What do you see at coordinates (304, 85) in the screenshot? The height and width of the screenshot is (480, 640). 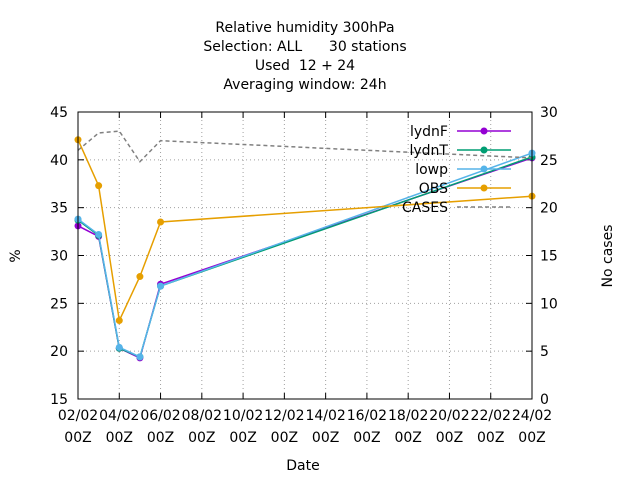 I see `title-line: Averaging window: 24h` at bounding box center [304, 85].